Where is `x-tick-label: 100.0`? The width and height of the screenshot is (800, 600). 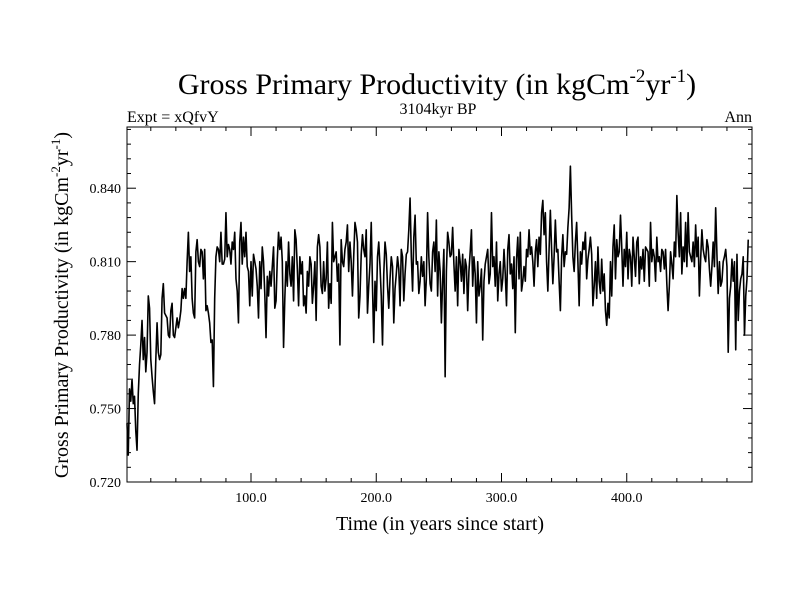
x-tick-label: 100.0 is located at coordinates (251, 498).